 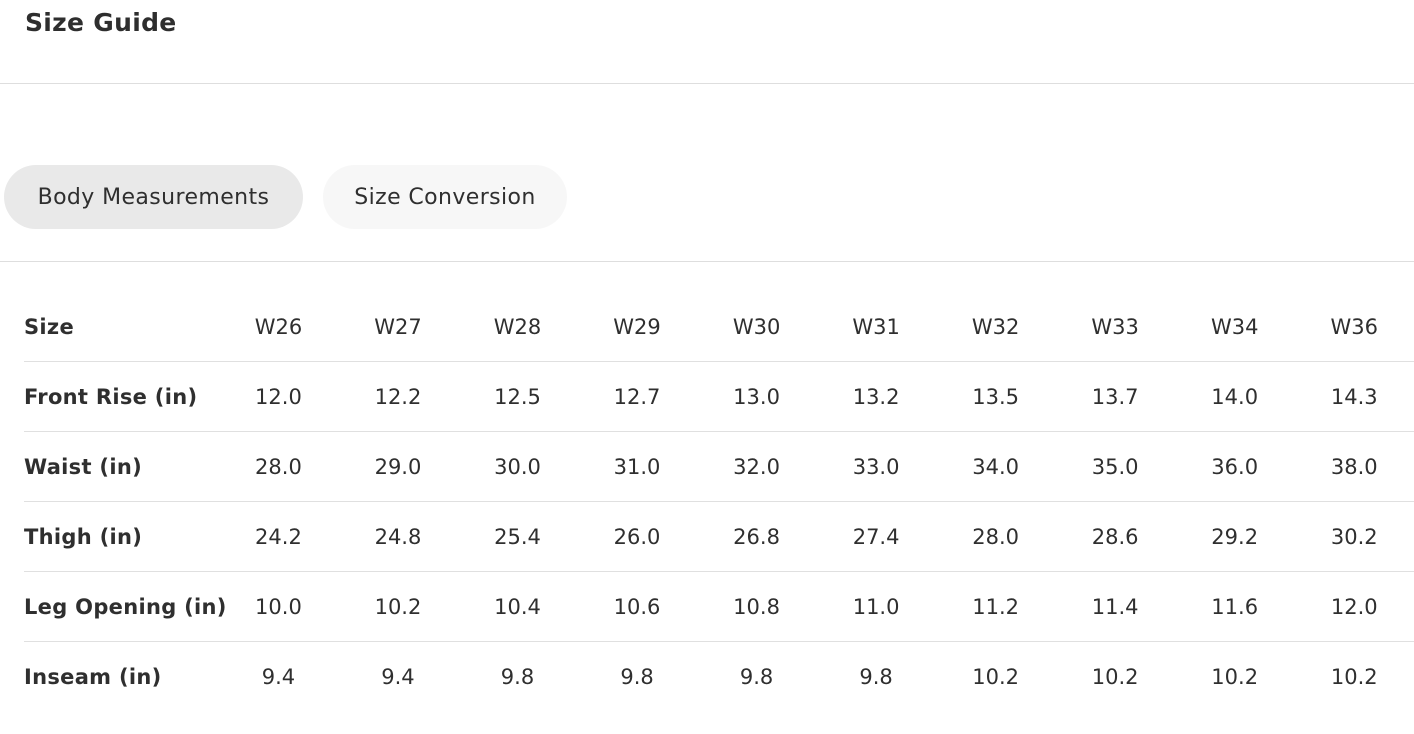 What do you see at coordinates (1235, 466) in the screenshot?
I see `table-cell: 36.0` at bounding box center [1235, 466].